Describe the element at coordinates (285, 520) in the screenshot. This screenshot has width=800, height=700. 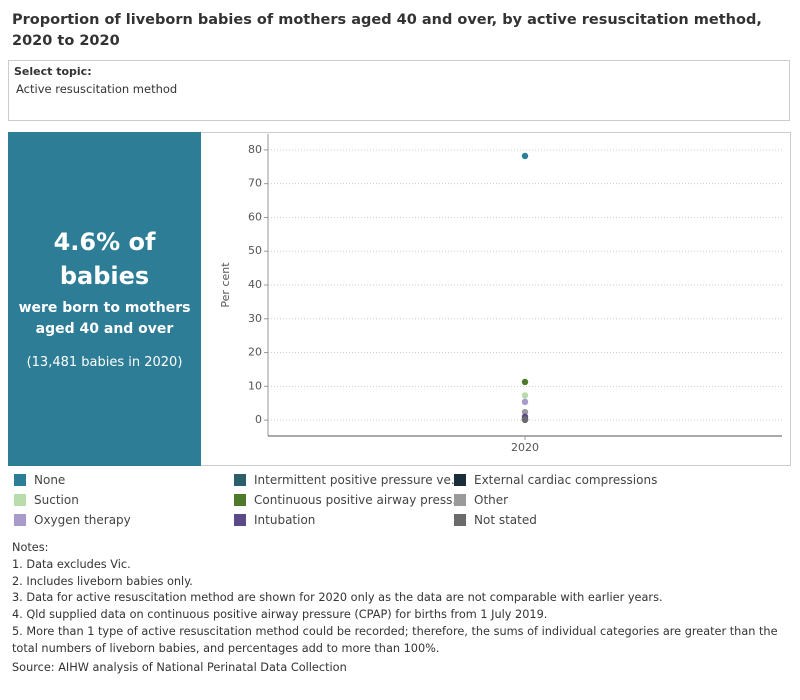
I see `legend-label: Intubation` at that location.